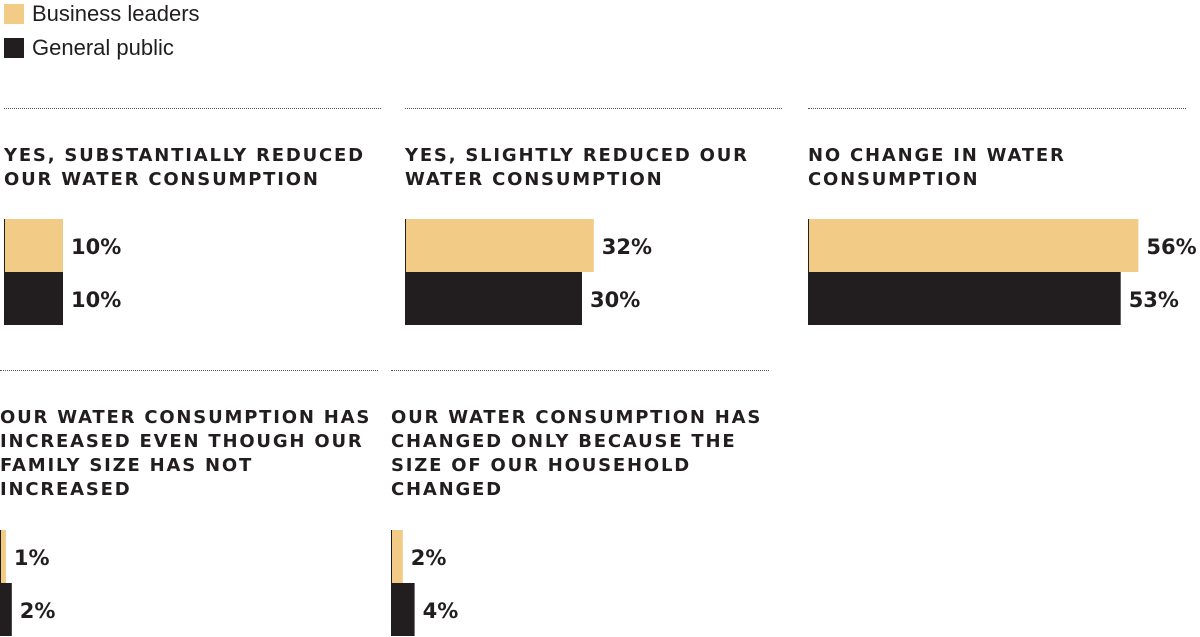 This screenshot has height=637, width=1200. Describe the element at coordinates (14, 14) in the screenshot. I see `legend-swatch-business-leaders` at that location.